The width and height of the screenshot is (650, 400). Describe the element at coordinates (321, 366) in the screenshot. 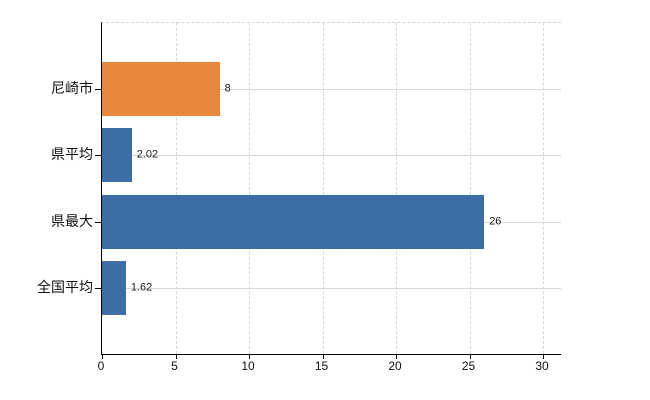

I see `x-axis-tick-label: 15` at that location.